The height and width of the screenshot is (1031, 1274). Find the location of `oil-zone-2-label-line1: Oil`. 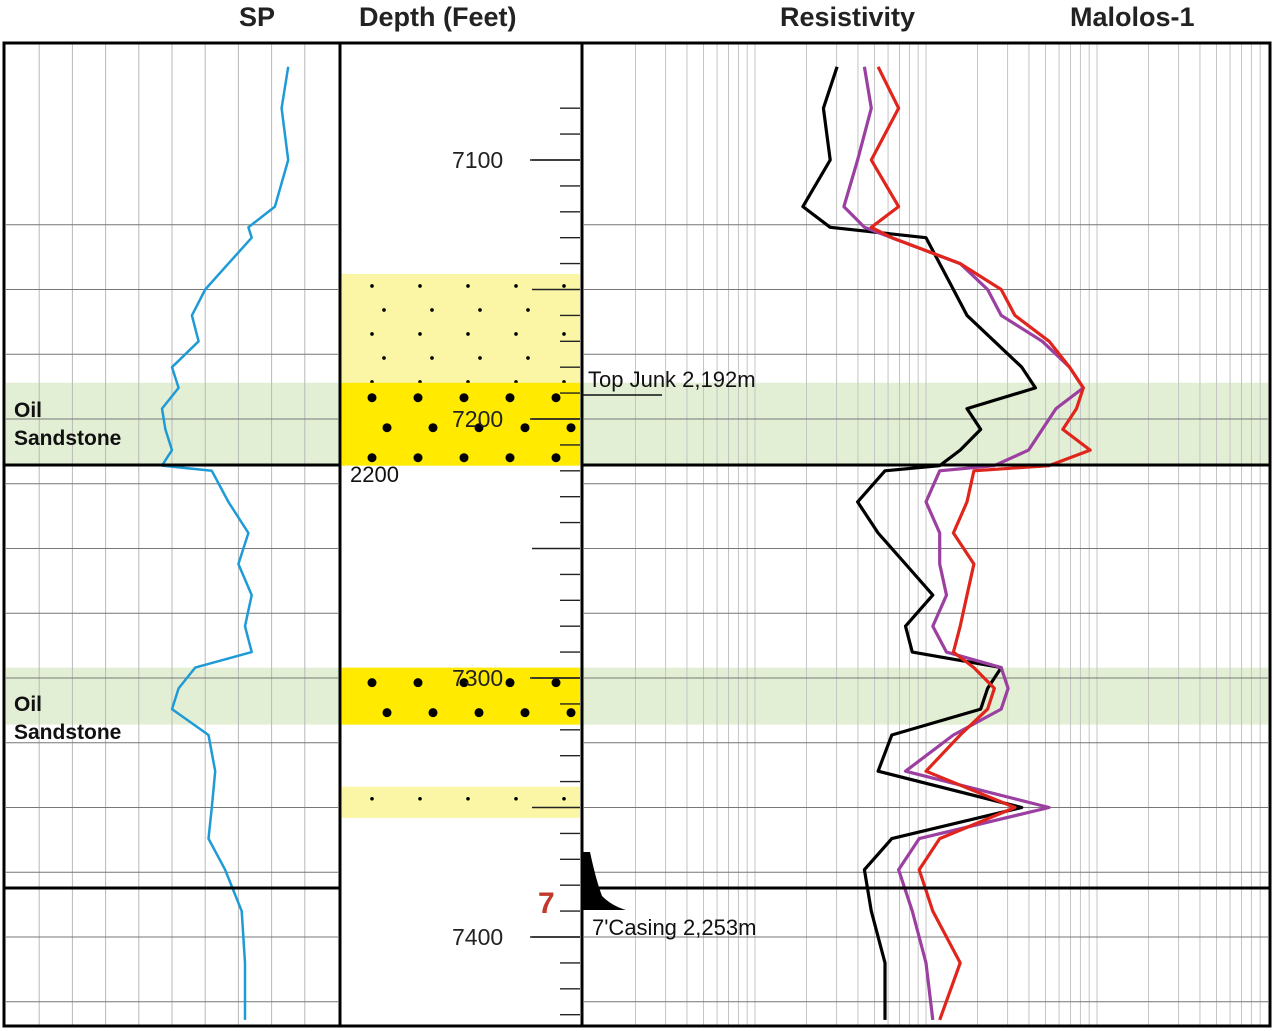

oil-zone-2-label-line1: Oil is located at coordinates (28, 704).